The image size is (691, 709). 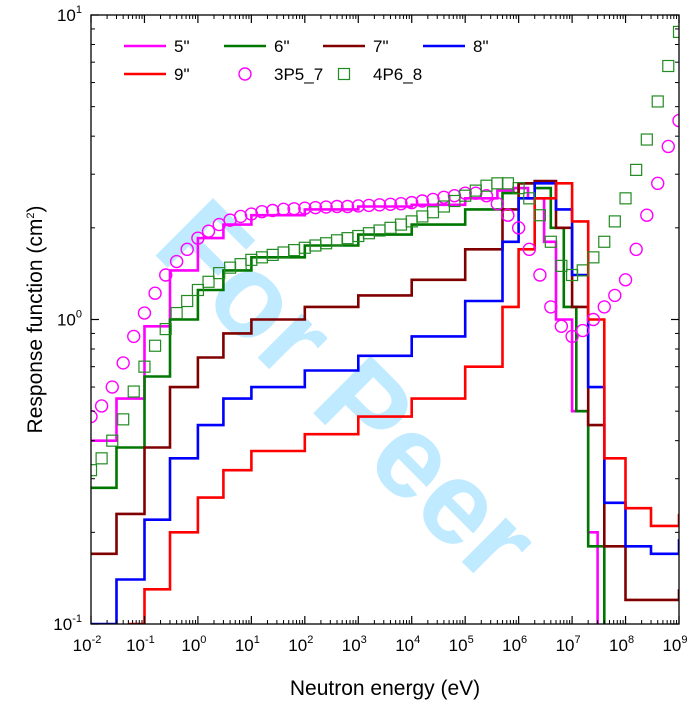 I want to click on x-tick-label: 10⁻², so click(x=87, y=644).